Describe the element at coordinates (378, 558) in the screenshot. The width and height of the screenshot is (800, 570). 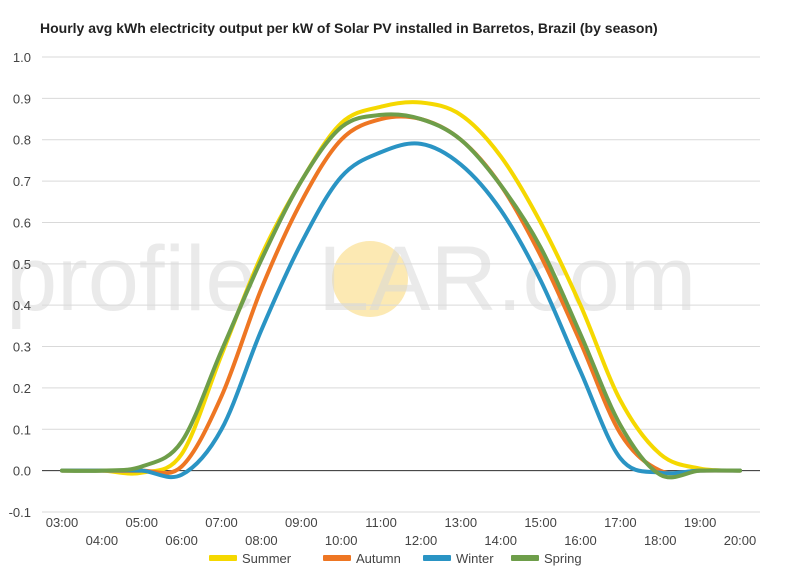
I see `legend-label-autumn: Autumn` at that location.